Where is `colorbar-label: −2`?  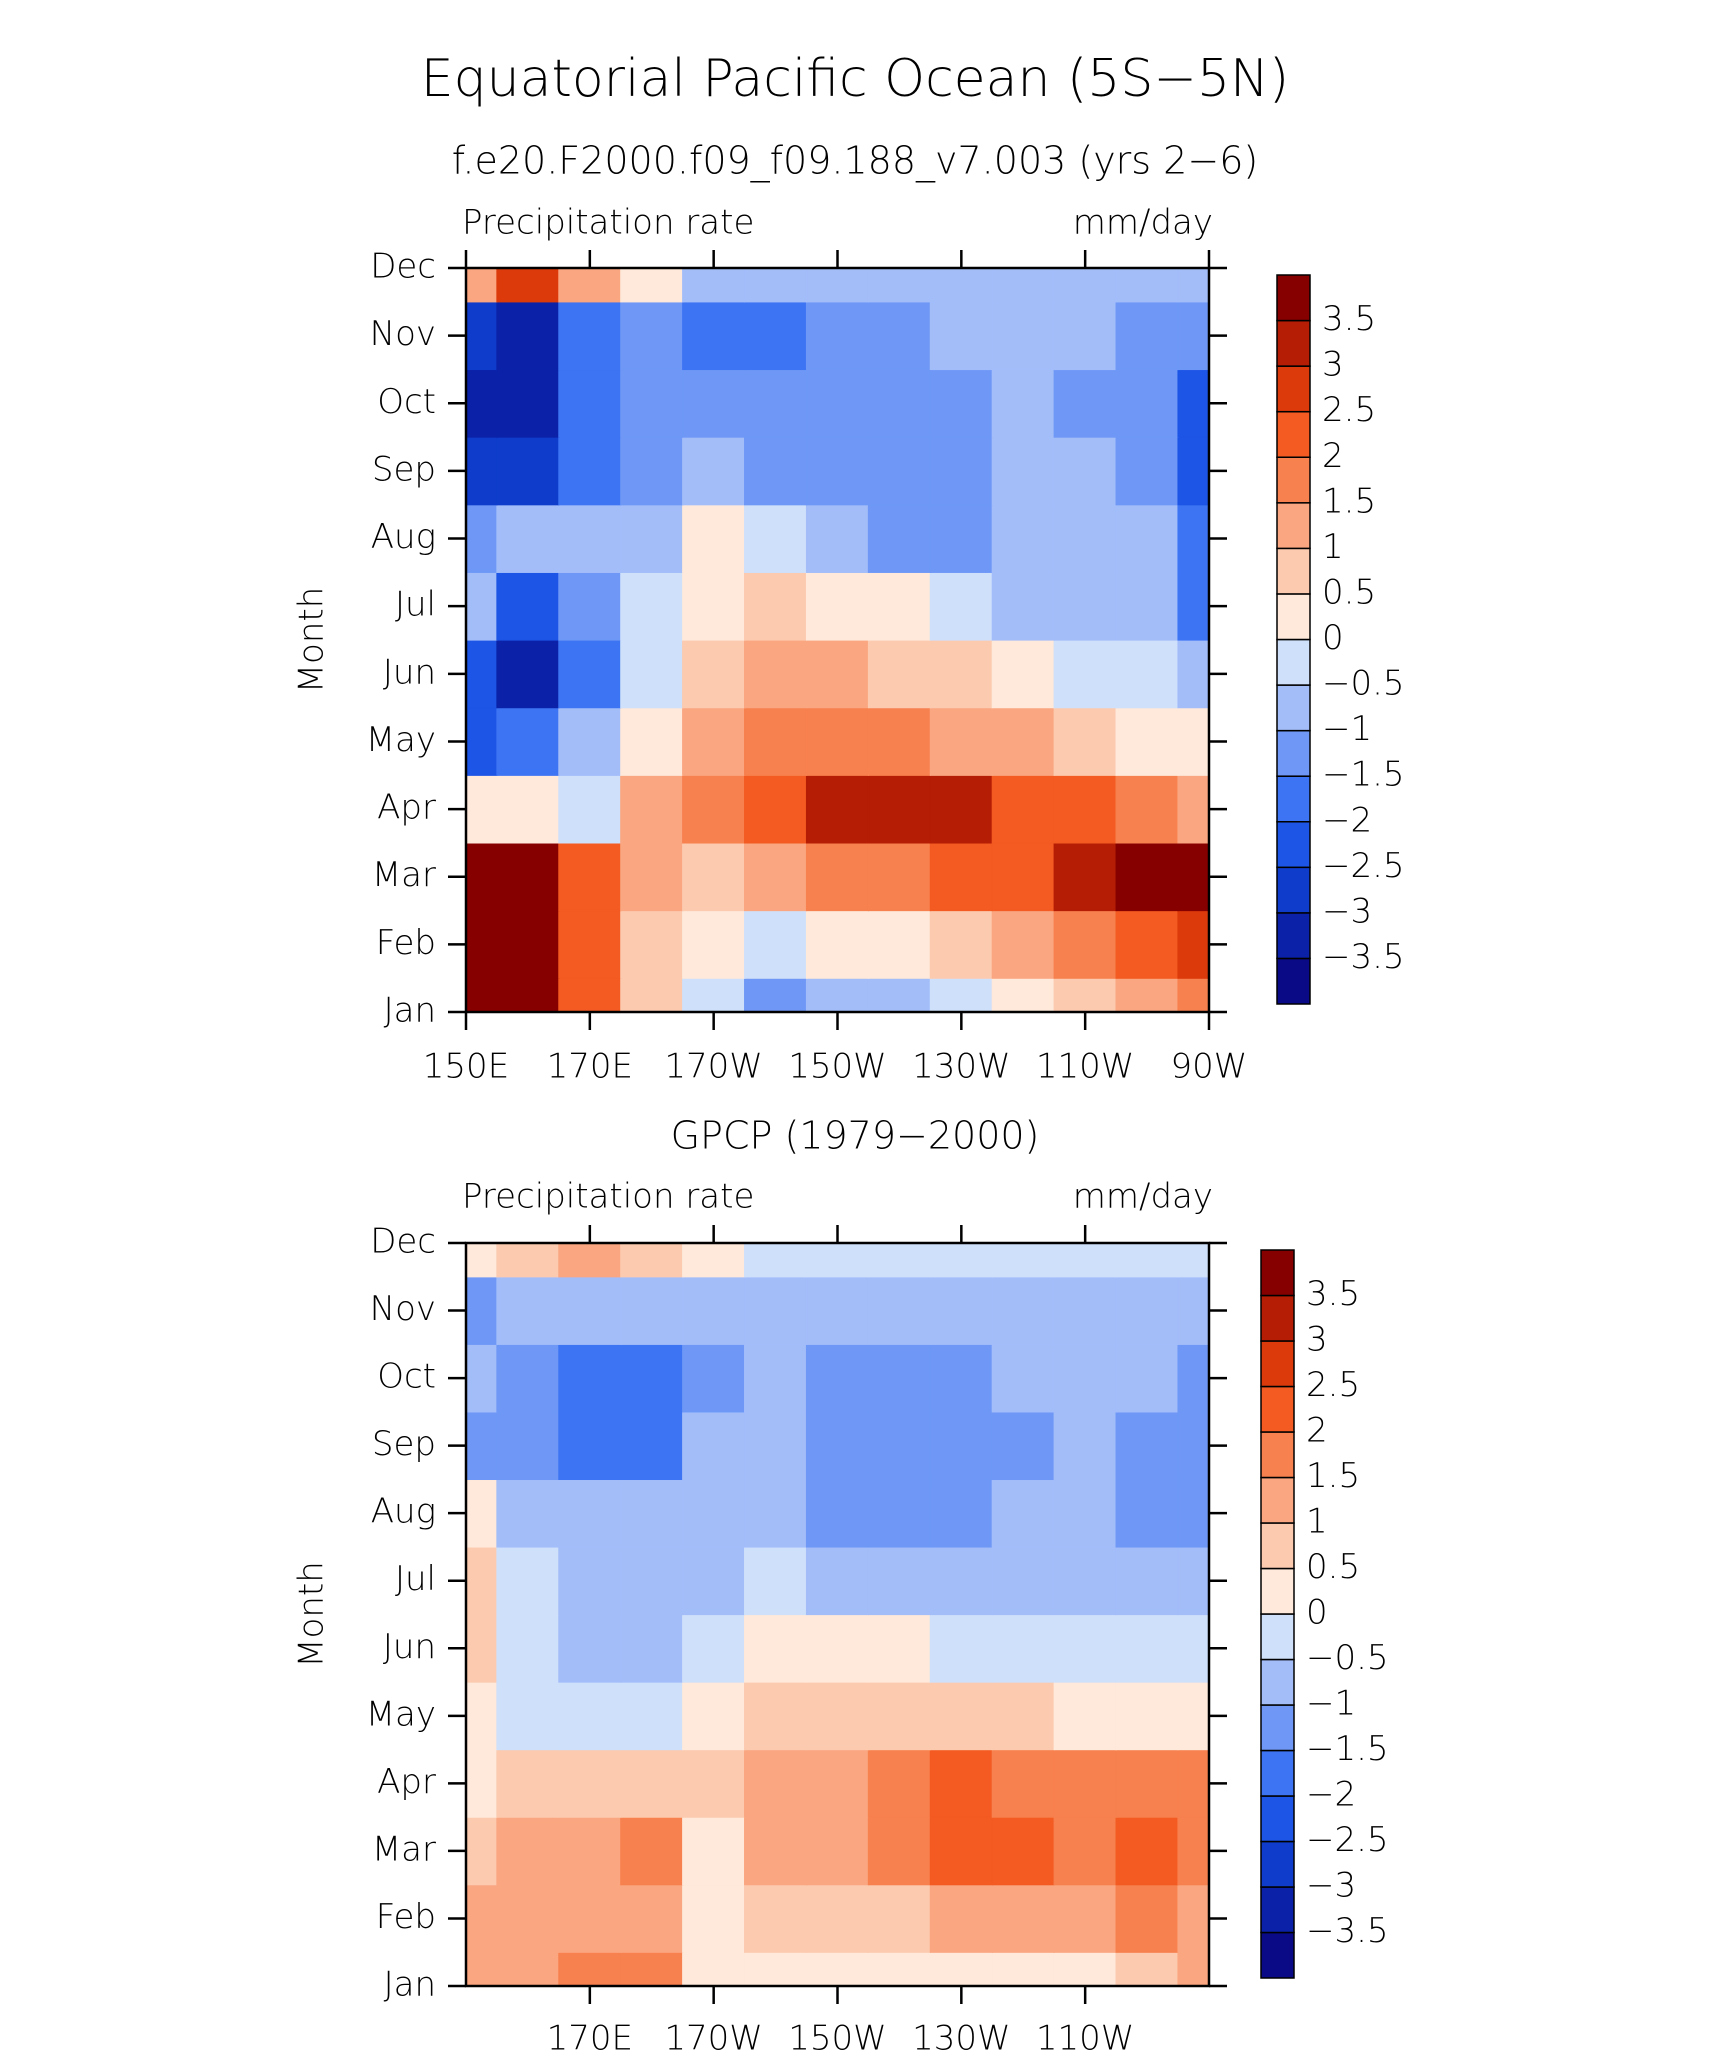 colorbar-label: −2 is located at coordinates (1347, 820).